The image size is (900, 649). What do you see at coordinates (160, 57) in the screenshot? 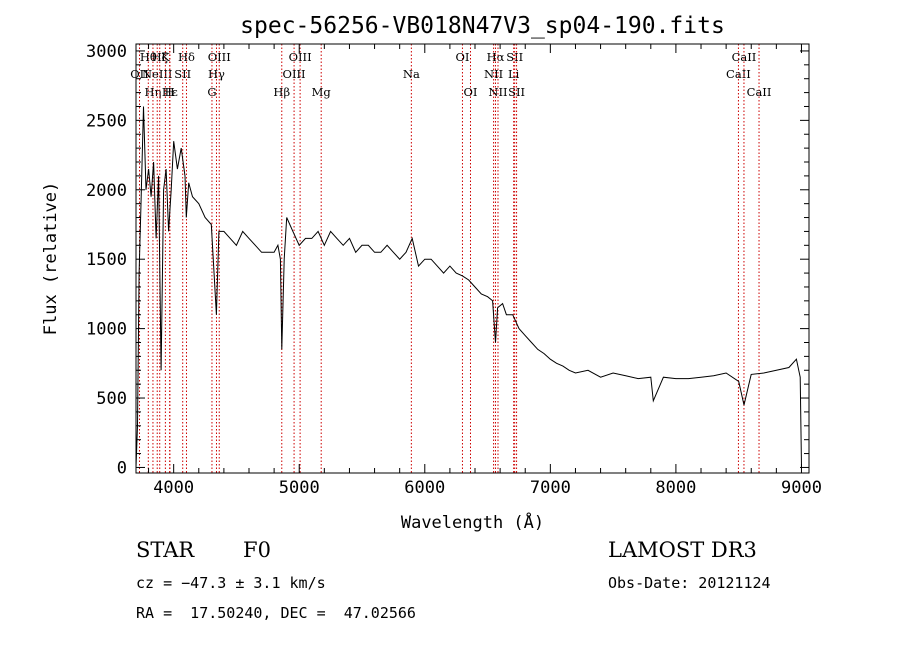
I see `spectral-line-label: Hζ` at bounding box center [160, 57].